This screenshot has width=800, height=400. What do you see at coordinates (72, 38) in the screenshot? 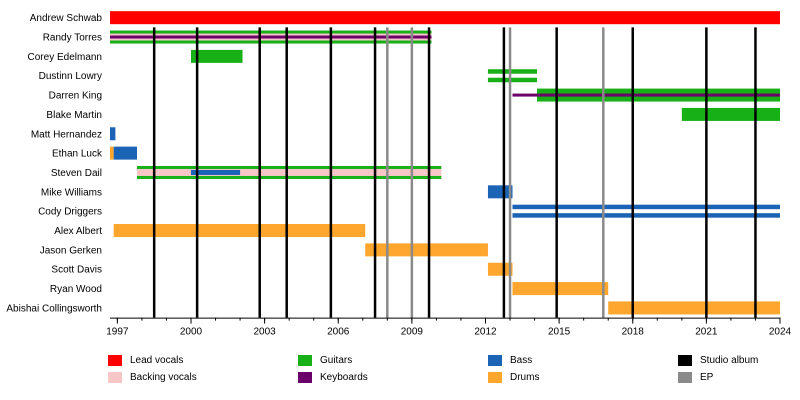
I see `member-name: Randy Torres` at bounding box center [72, 38].